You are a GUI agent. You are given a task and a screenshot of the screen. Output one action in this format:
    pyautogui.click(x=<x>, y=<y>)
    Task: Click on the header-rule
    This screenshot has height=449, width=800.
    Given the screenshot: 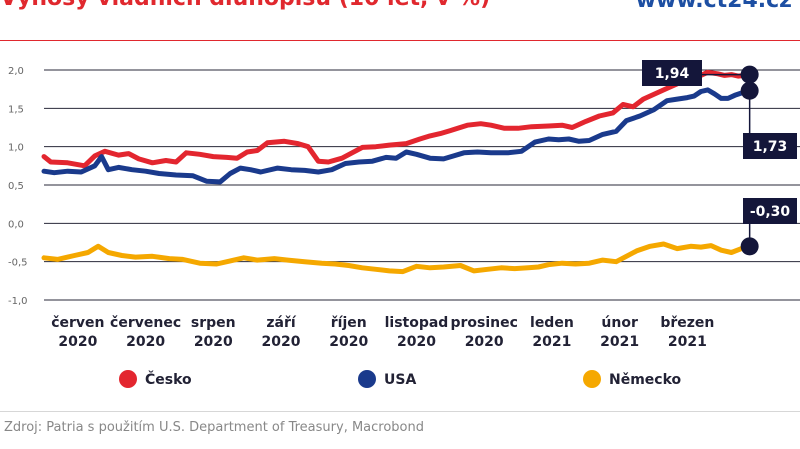 What is the action you would take?
    pyautogui.click(x=400, y=40)
    